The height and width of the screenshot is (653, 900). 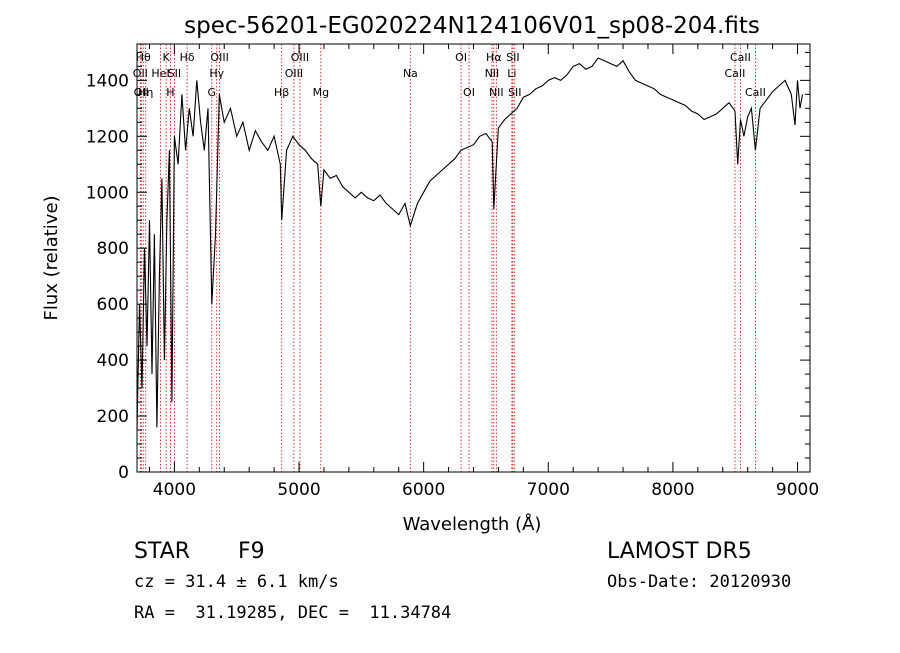 What do you see at coordinates (170, 92) in the screenshot?
I see `line-marker-label-6: H` at bounding box center [170, 92].